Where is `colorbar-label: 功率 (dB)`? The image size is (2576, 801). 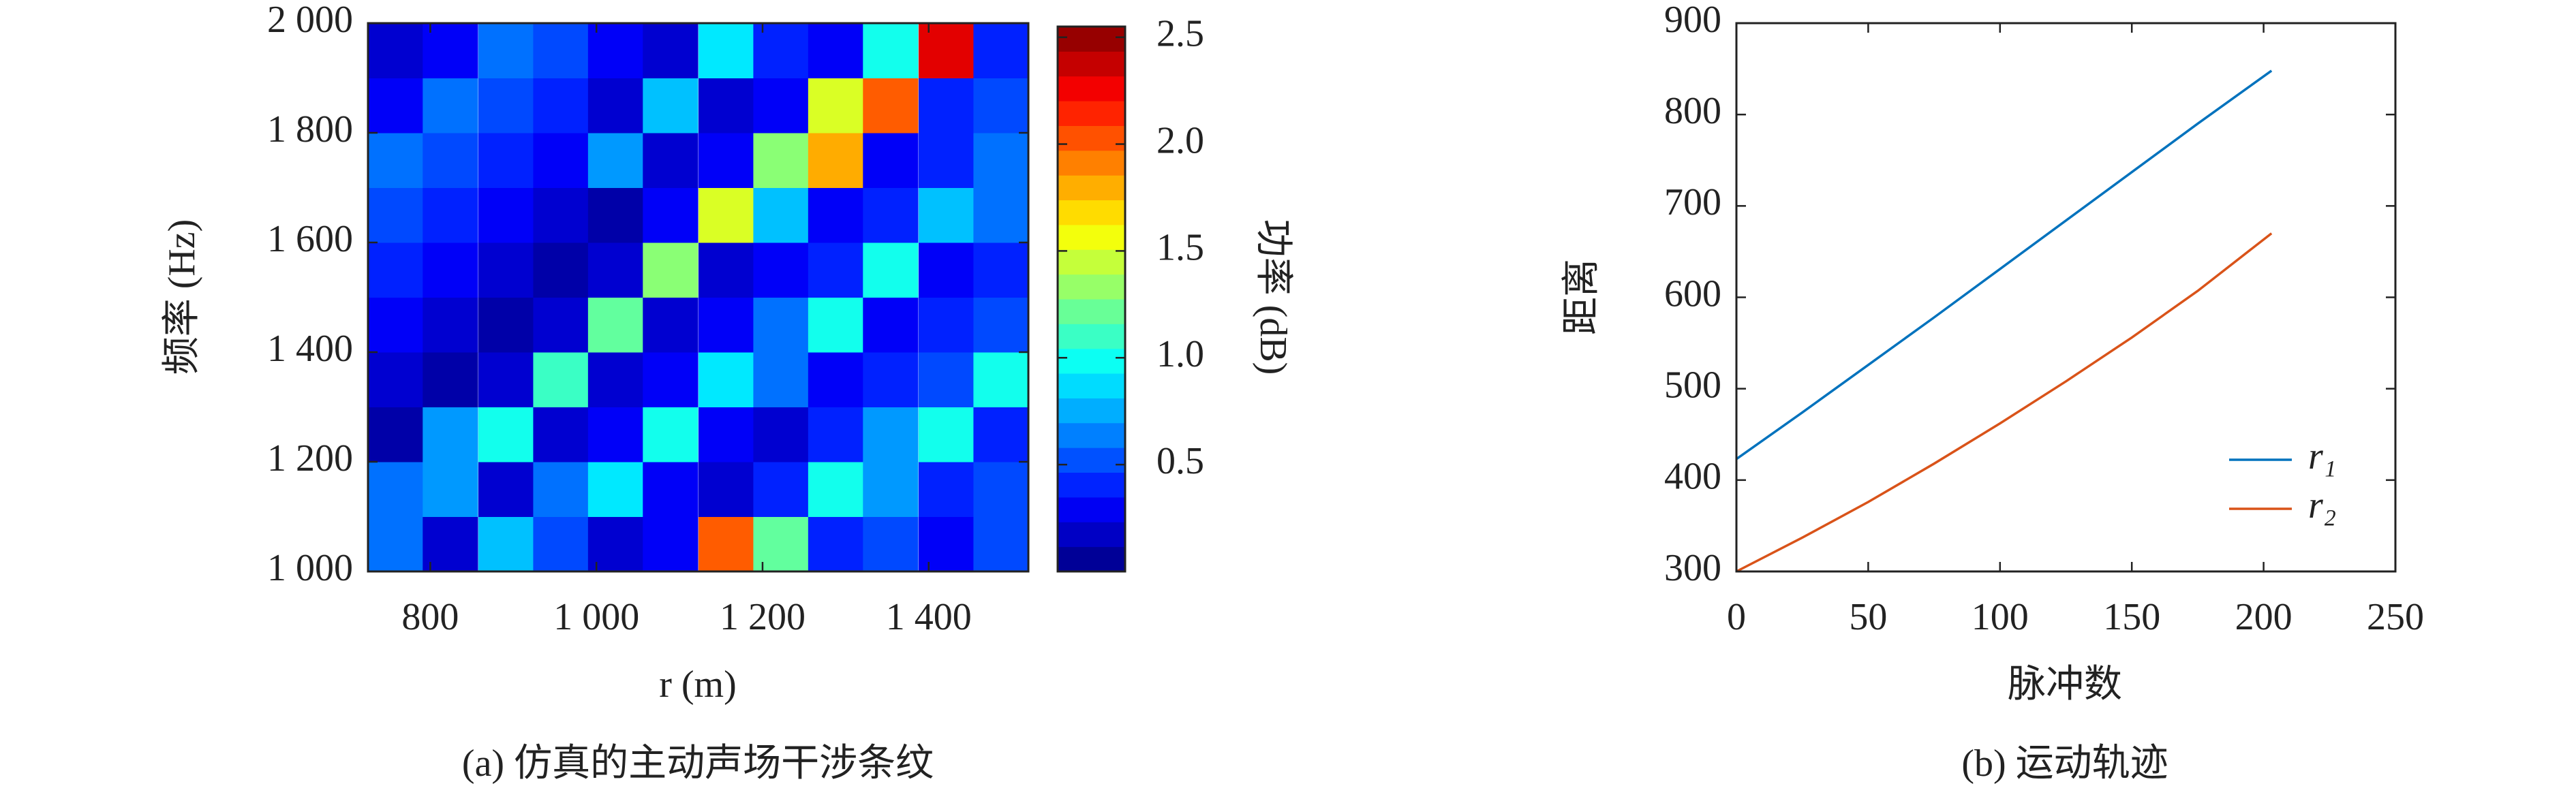 colorbar-label: 功率 (dB) is located at coordinates (1273, 297).